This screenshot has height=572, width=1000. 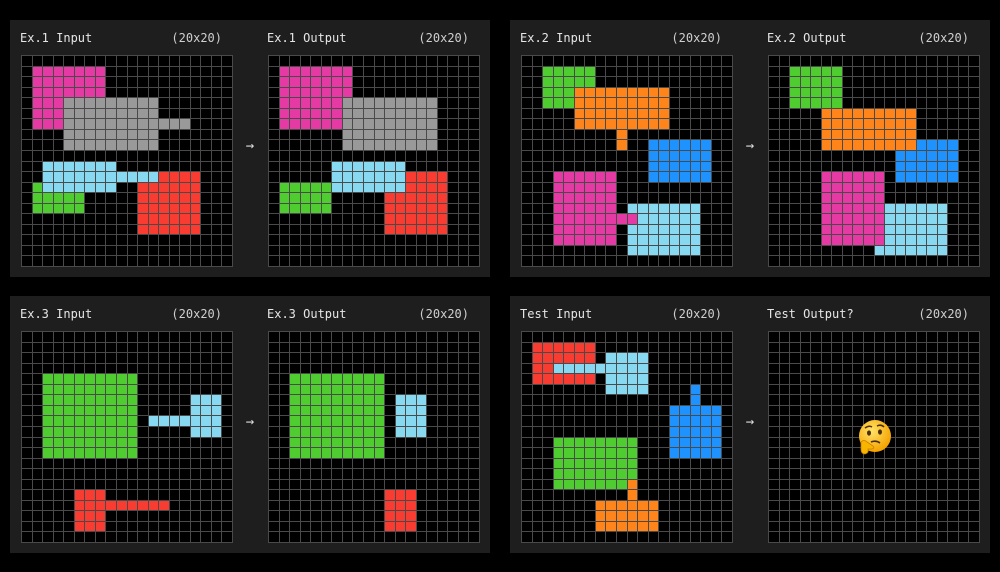 What do you see at coordinates (121, 148) in the screenshot?
I see `input-pane: Ex.1 Input (20x20)` at bounding box center [121, 148].